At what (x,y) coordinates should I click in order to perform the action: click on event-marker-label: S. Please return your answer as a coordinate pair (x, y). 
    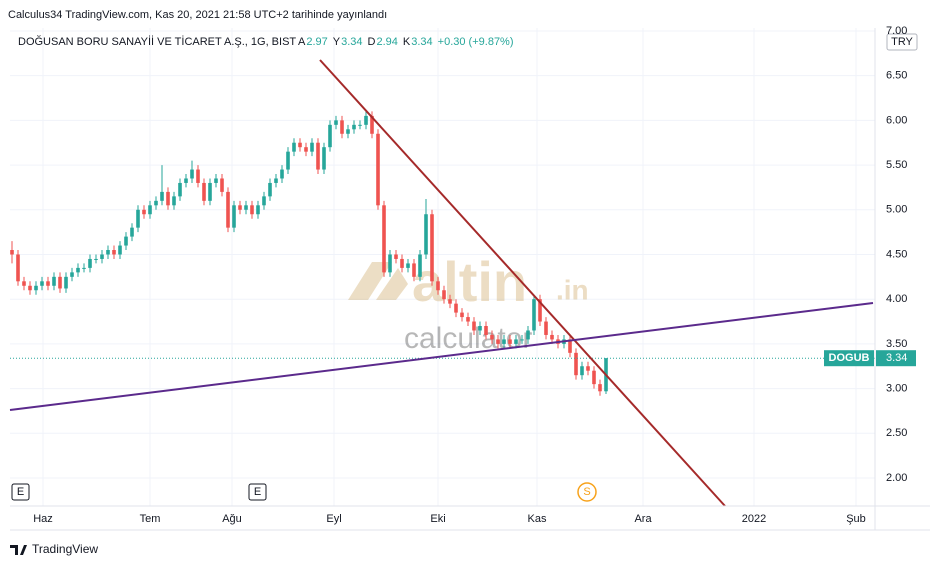
    Looking at the image, I should click on (586, 492).